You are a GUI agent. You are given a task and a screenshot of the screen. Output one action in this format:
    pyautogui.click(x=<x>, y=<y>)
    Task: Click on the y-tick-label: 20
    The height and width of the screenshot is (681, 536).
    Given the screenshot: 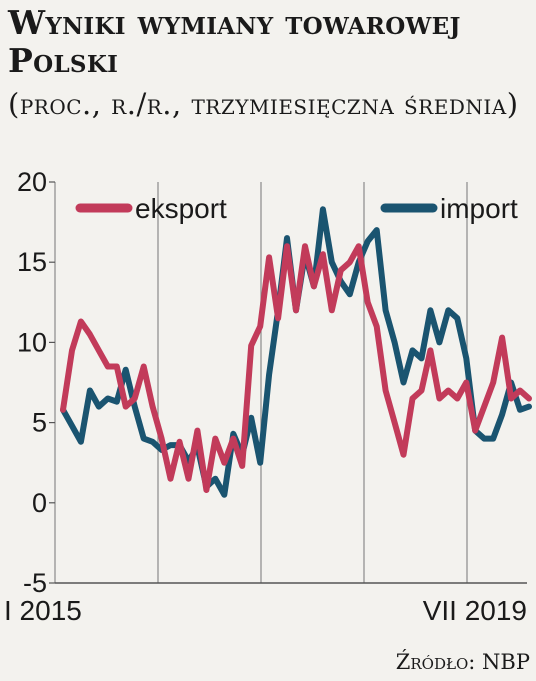 What is the action you would take?
    pyautogui.click(x=32, y=182)
    